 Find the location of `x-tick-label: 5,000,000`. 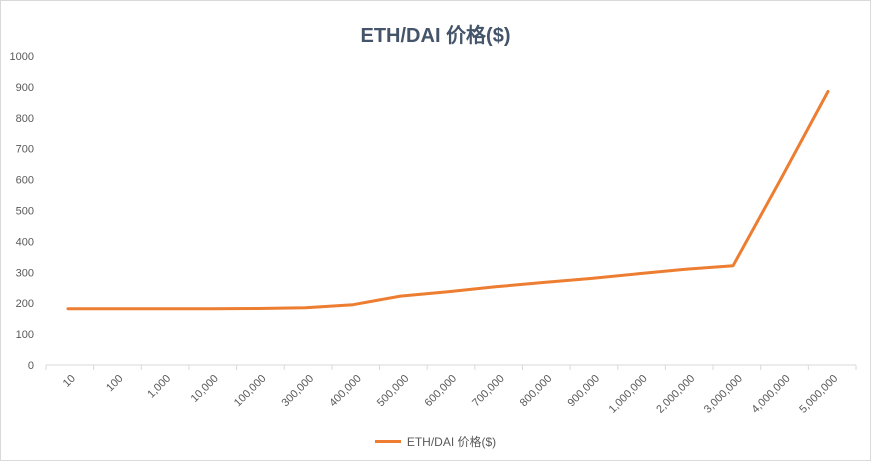

x-tick-label: 5,000,000 is located at coordinates (818, 394).